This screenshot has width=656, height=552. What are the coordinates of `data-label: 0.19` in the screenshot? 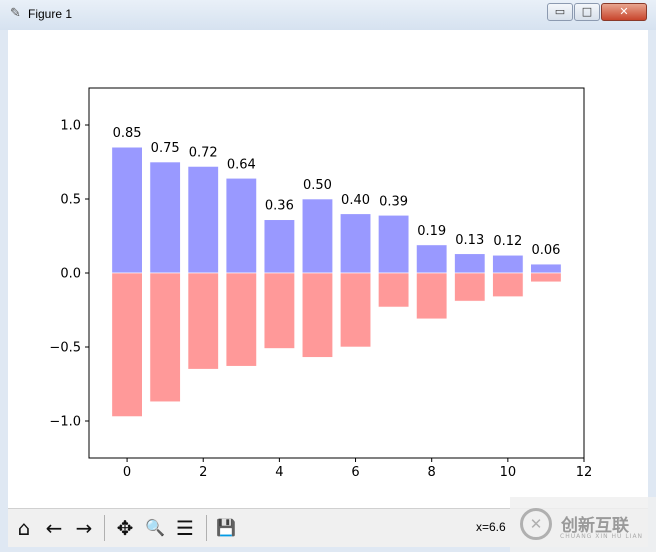 It's located at (431, 231).